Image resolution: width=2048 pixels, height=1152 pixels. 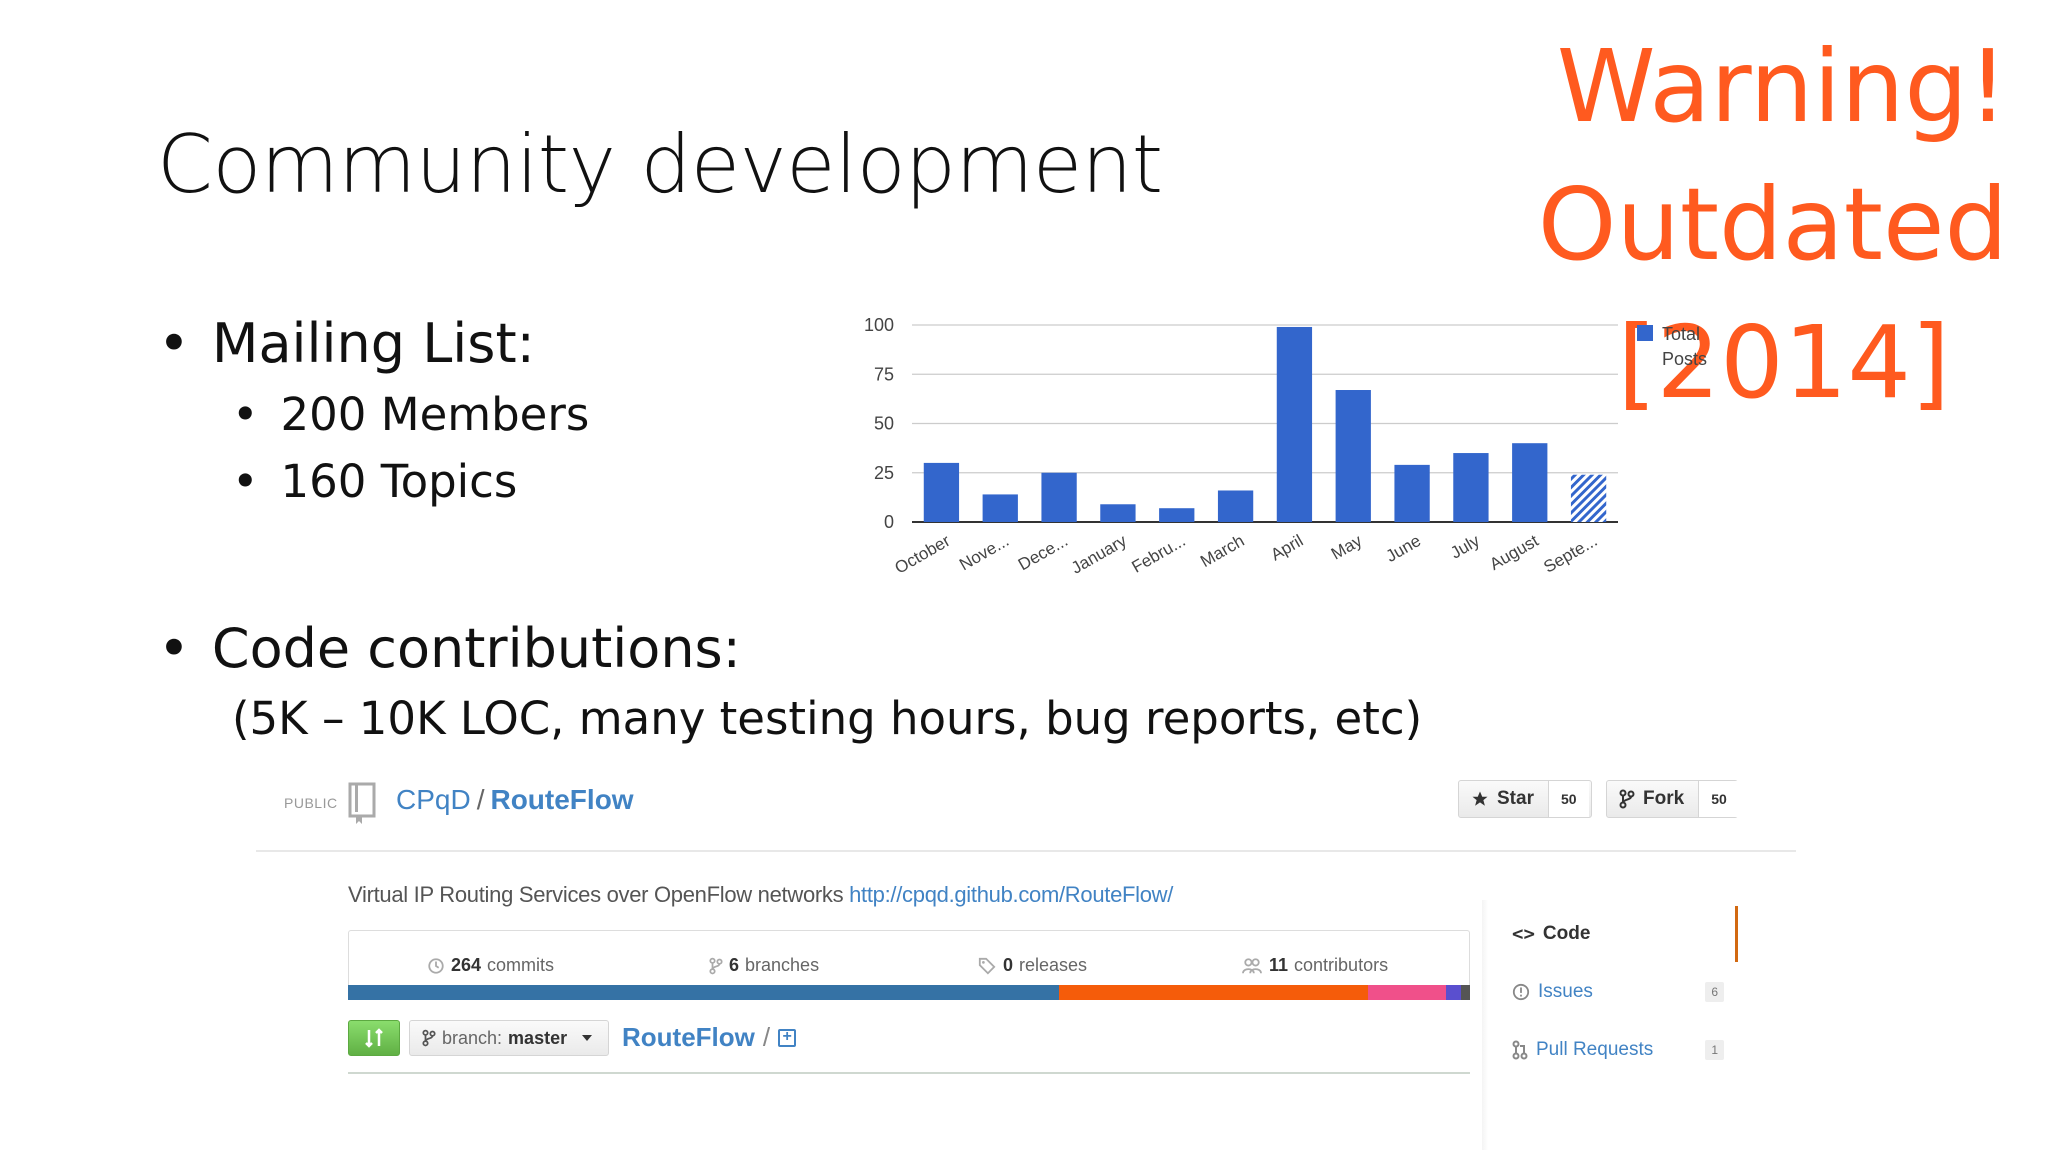 I want to click on file-list-top-border, so click(x=909, y=1074).